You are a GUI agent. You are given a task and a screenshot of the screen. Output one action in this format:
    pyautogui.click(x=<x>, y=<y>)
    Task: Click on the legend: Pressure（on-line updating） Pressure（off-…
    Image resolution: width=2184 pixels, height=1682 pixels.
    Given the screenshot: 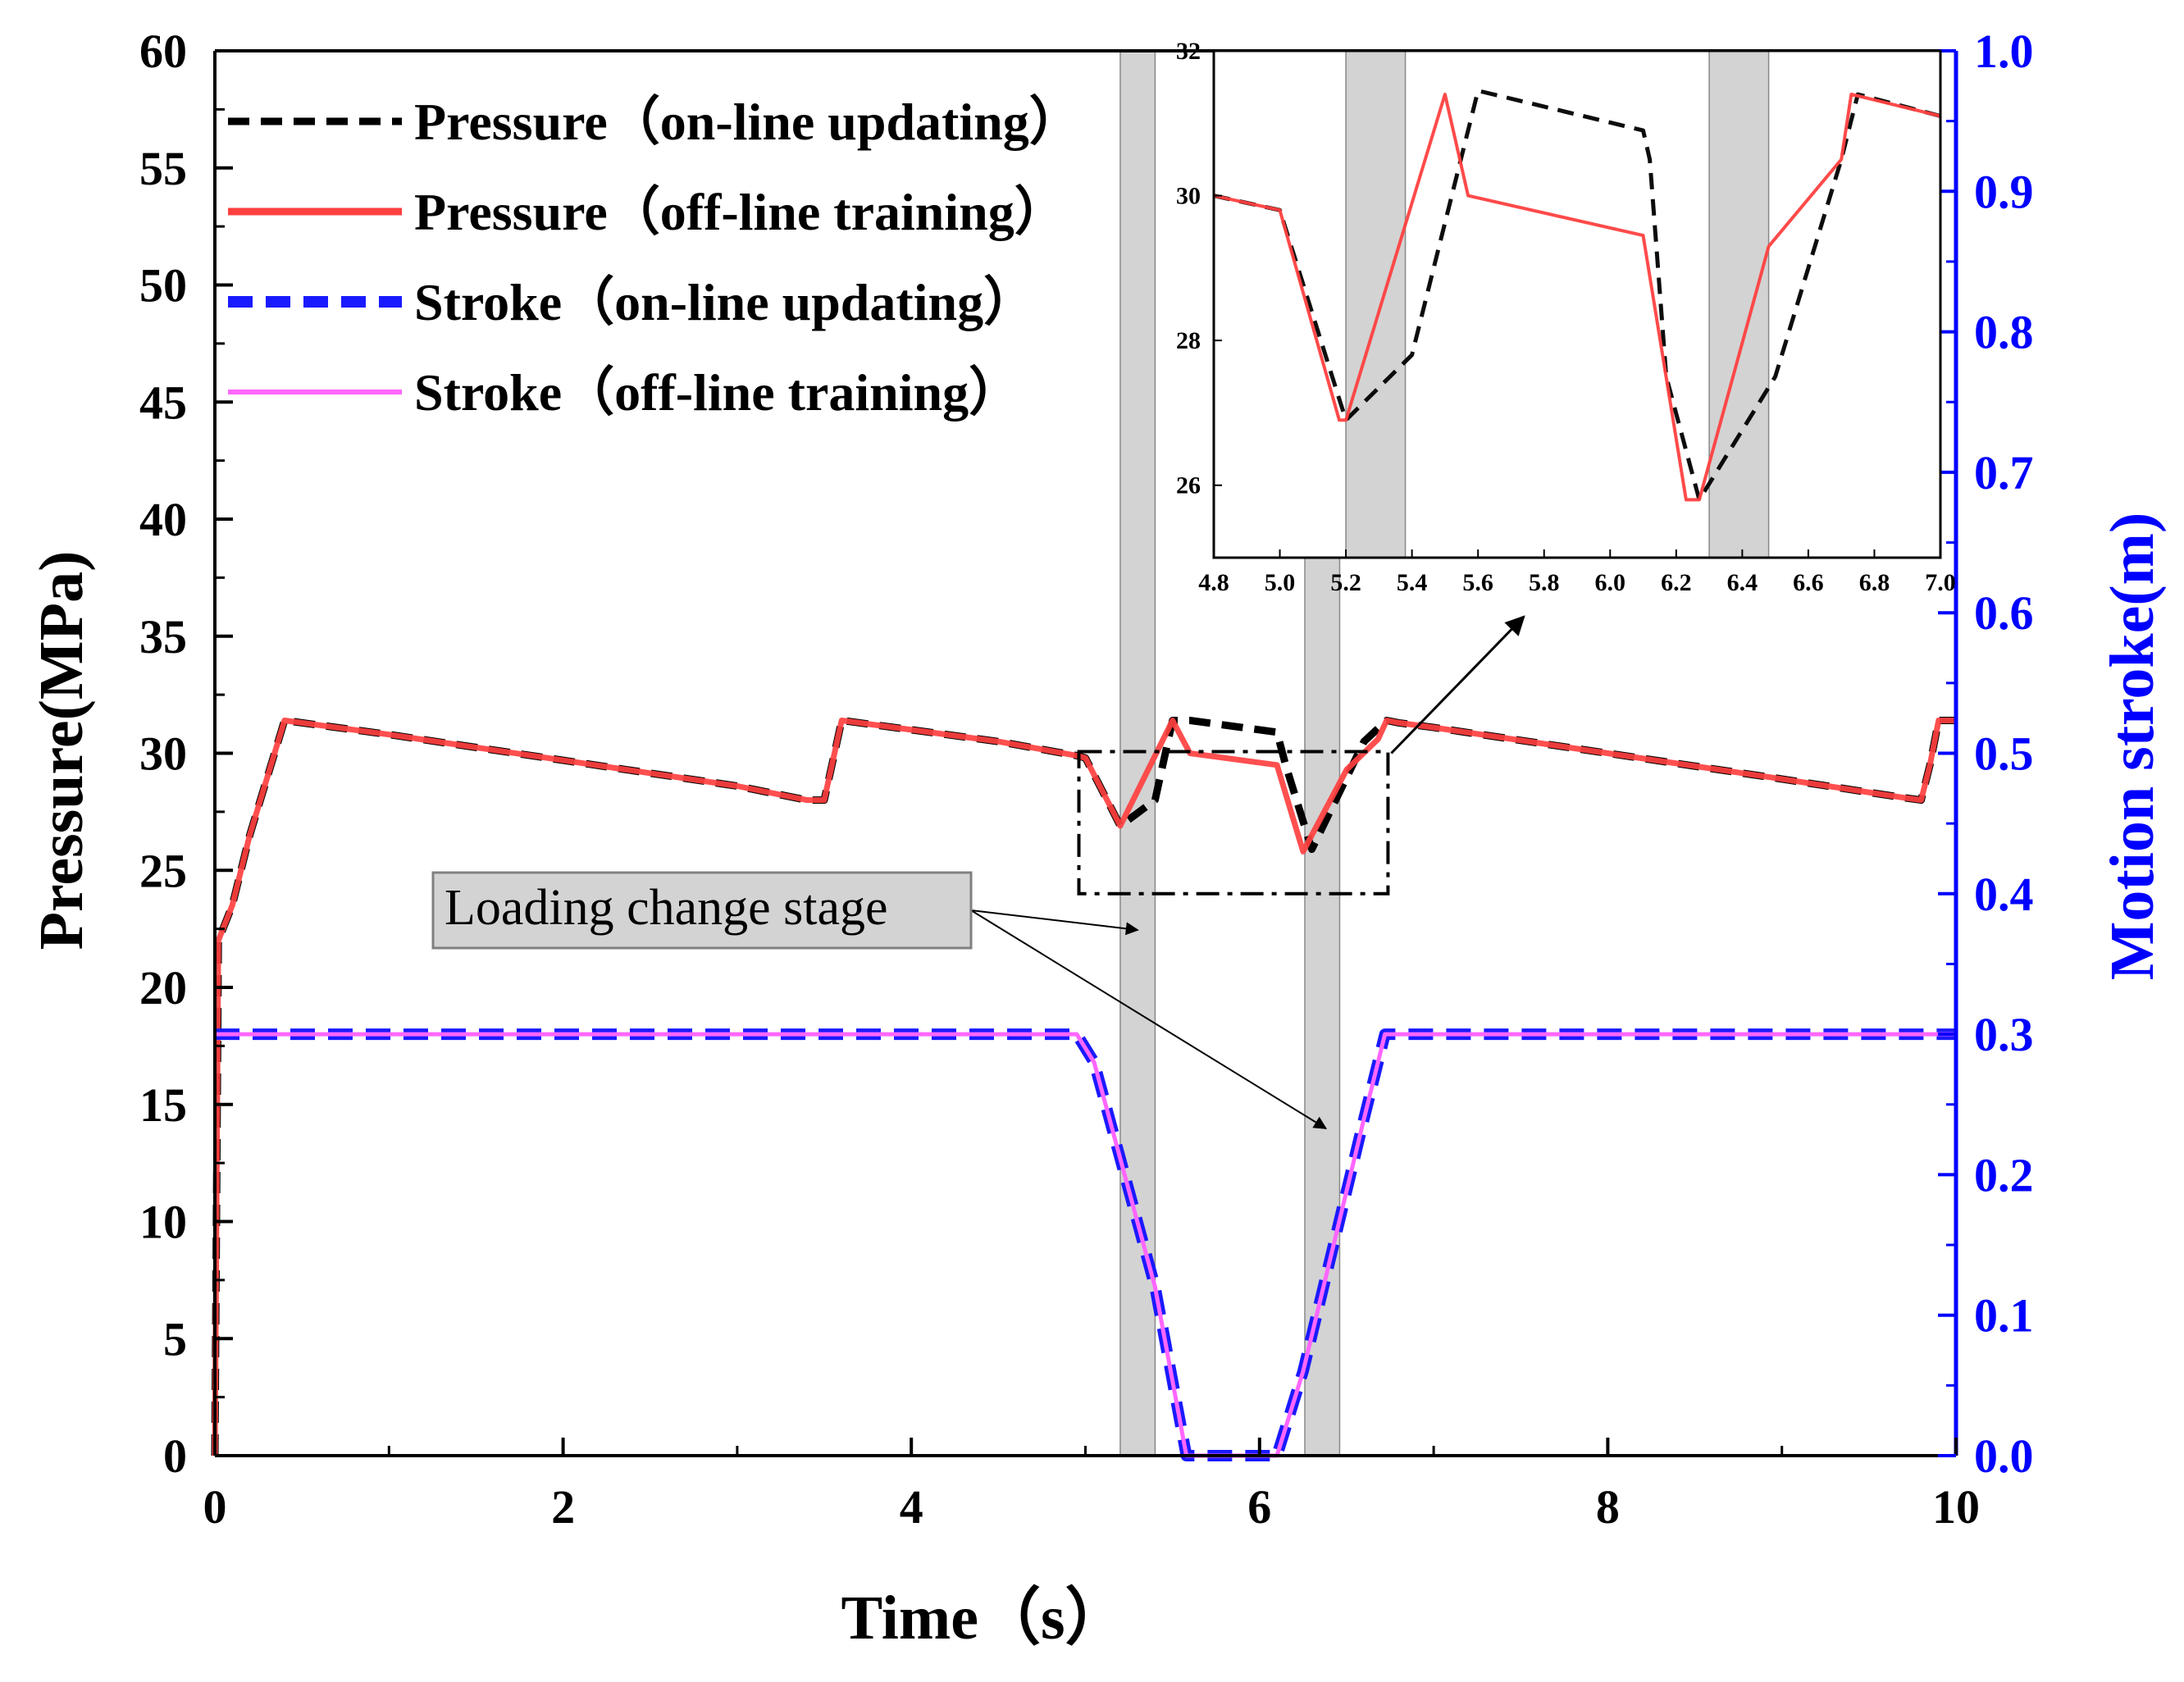 What is the action you would take?
    pyautogui.click(x=655, y=257)
    